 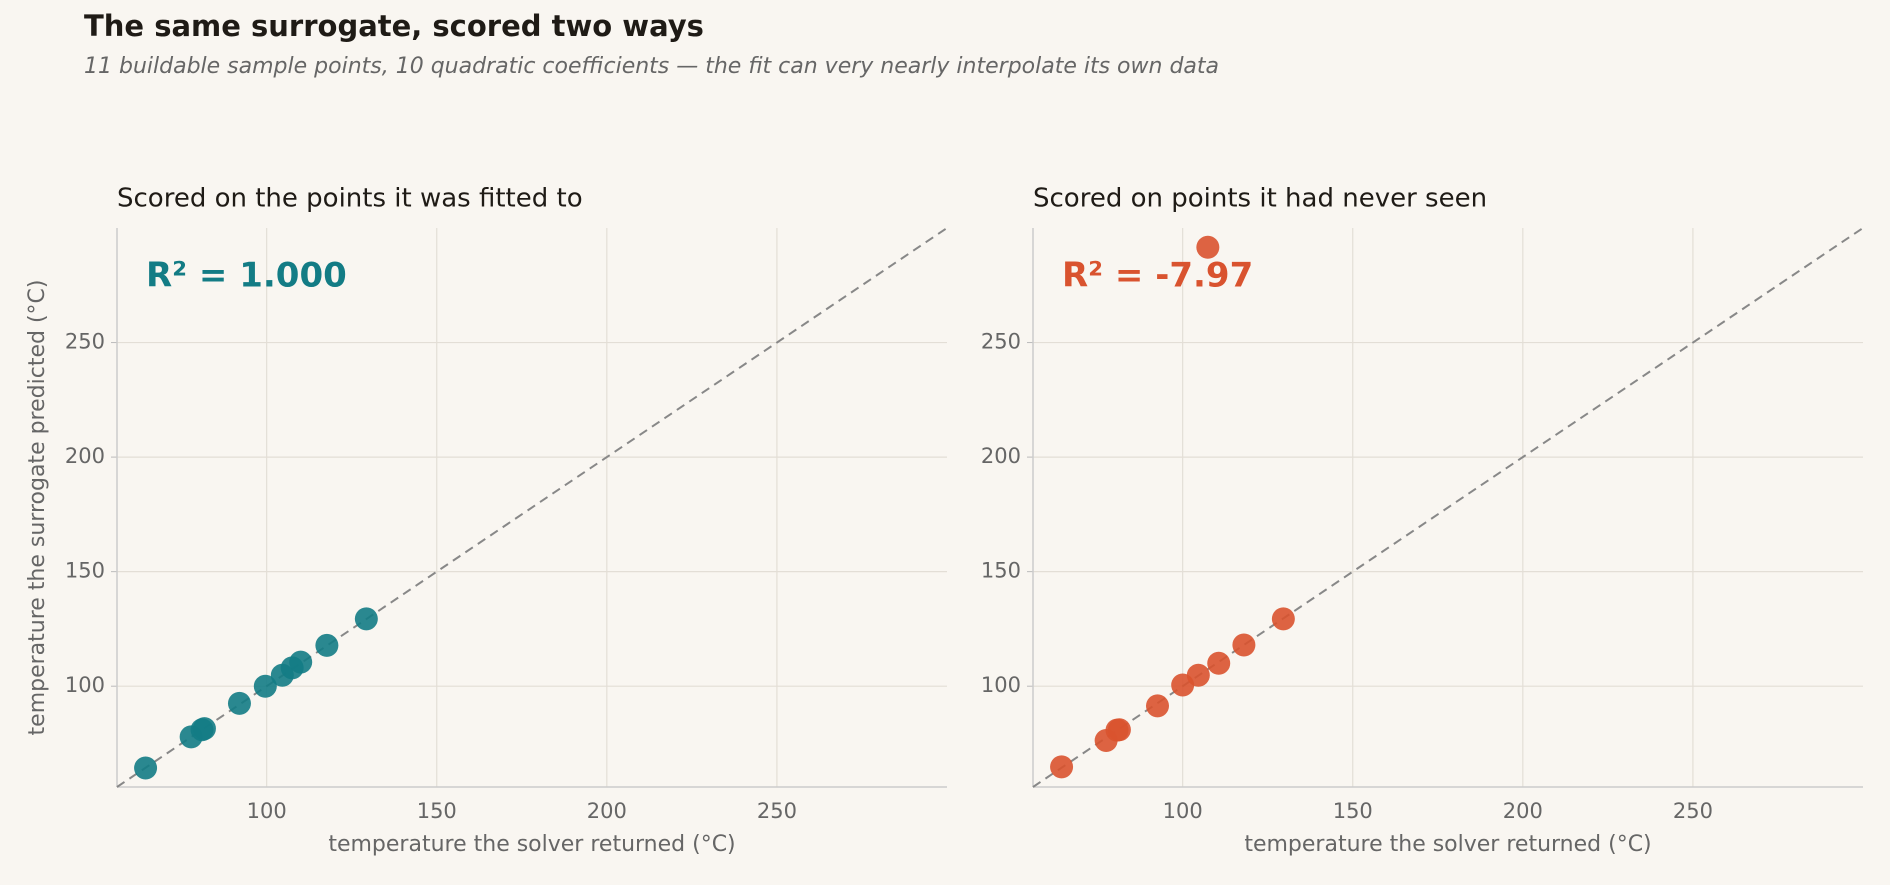 What do you see at coordinates (37, 508) in the screenshot?
I see `y-axis-label: temperature the surrogate predicted (°C)` at bounding box center [37, 508].